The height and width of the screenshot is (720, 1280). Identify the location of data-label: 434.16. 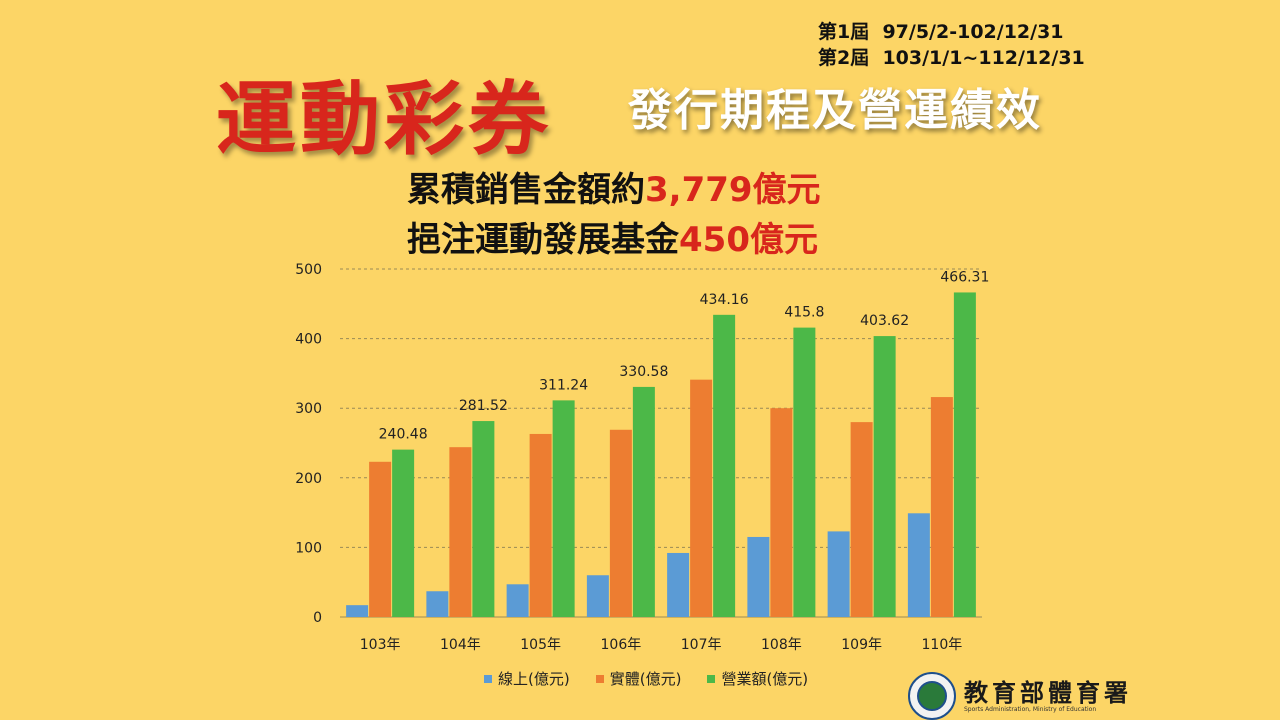
(724, 300).